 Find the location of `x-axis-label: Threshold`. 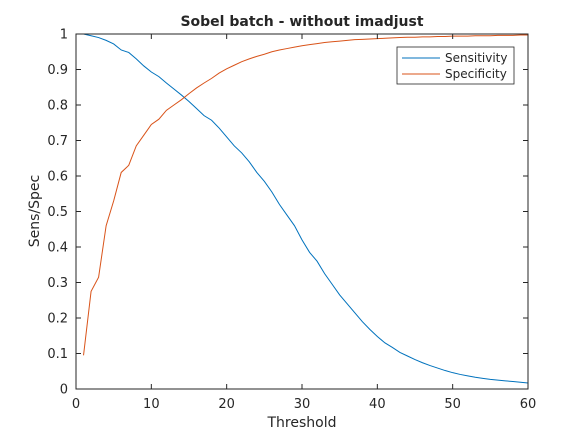

x-axis-label: Threshold is located at coordinates (302, 423).